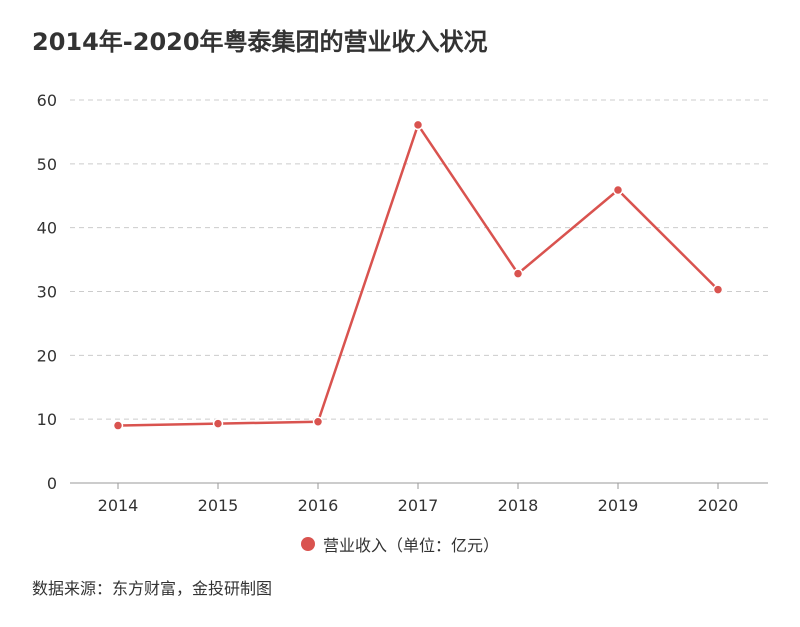 The height and width of the screenshot is (627, 800). I want to click on x-tick-label: 2020, so click(718, 505).